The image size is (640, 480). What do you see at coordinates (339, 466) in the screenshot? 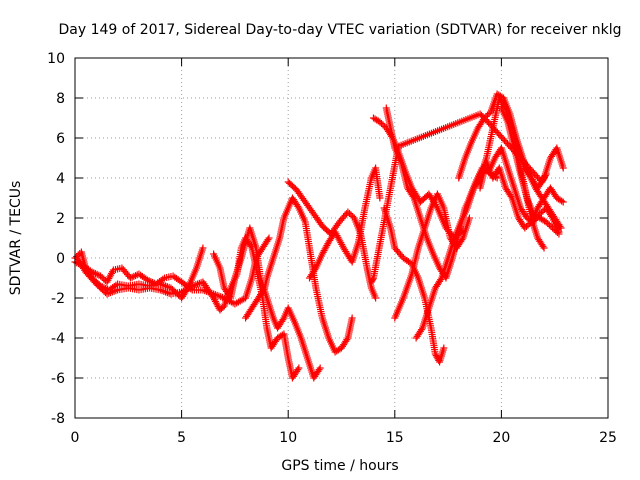
I see `x-axis-label: GPS time / hours` at bounding box center [339, 466].